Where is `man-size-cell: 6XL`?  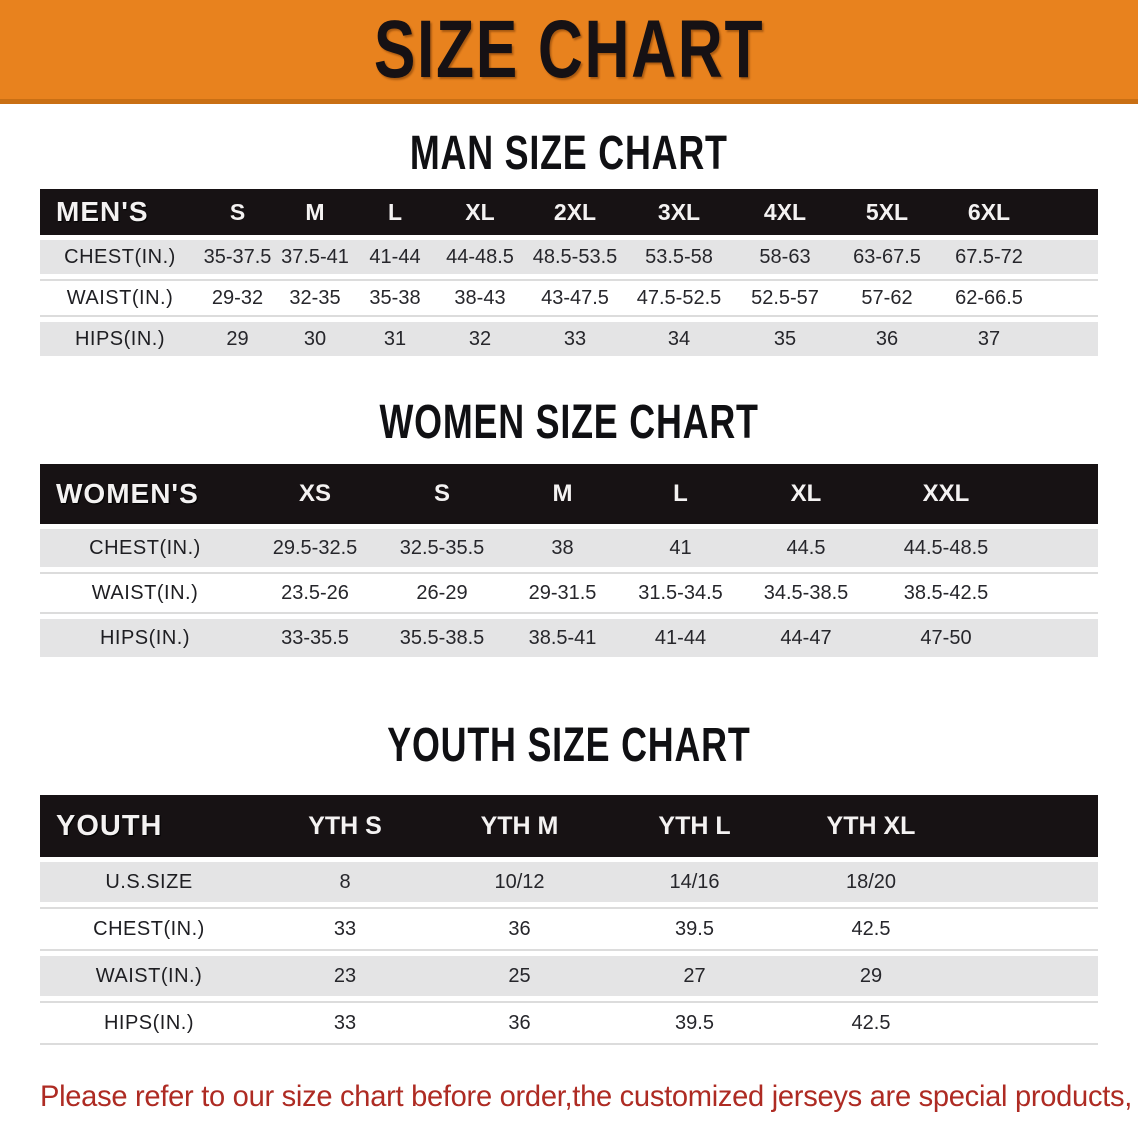 man-size-cell: 6XL is located at coordinates (989, 212).